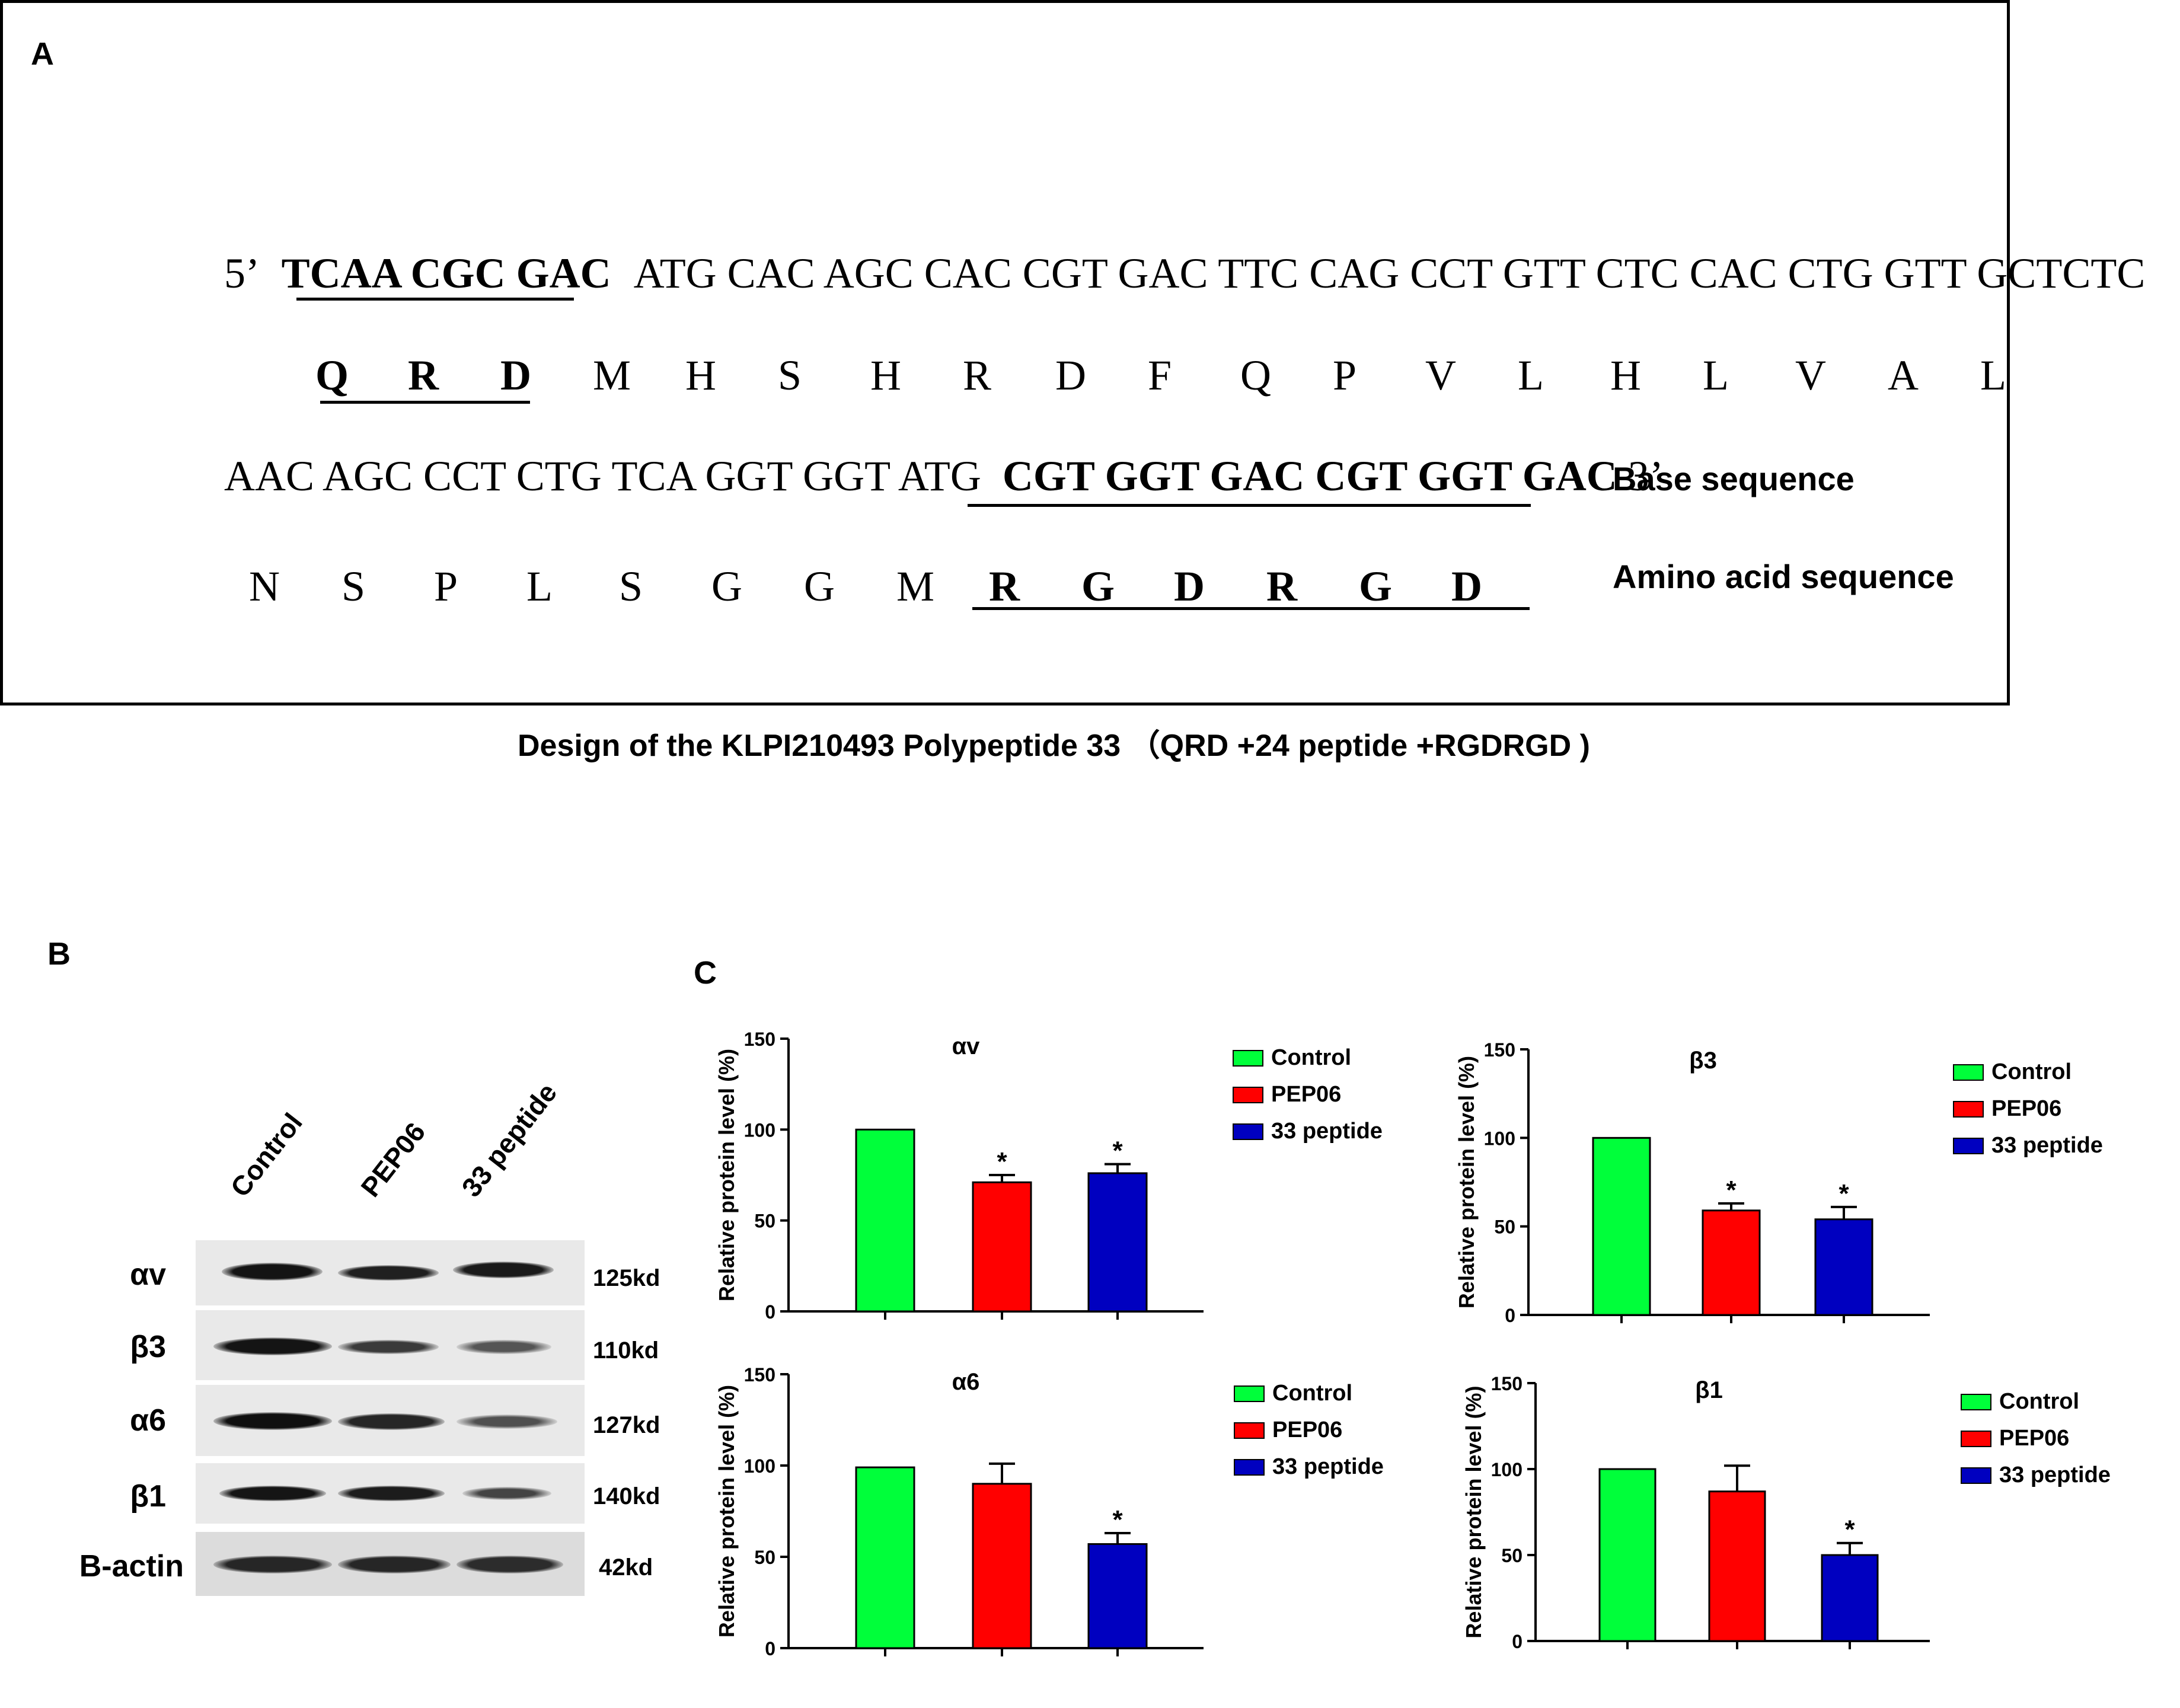  I want to click on aa-d: D, so click(515, 375).